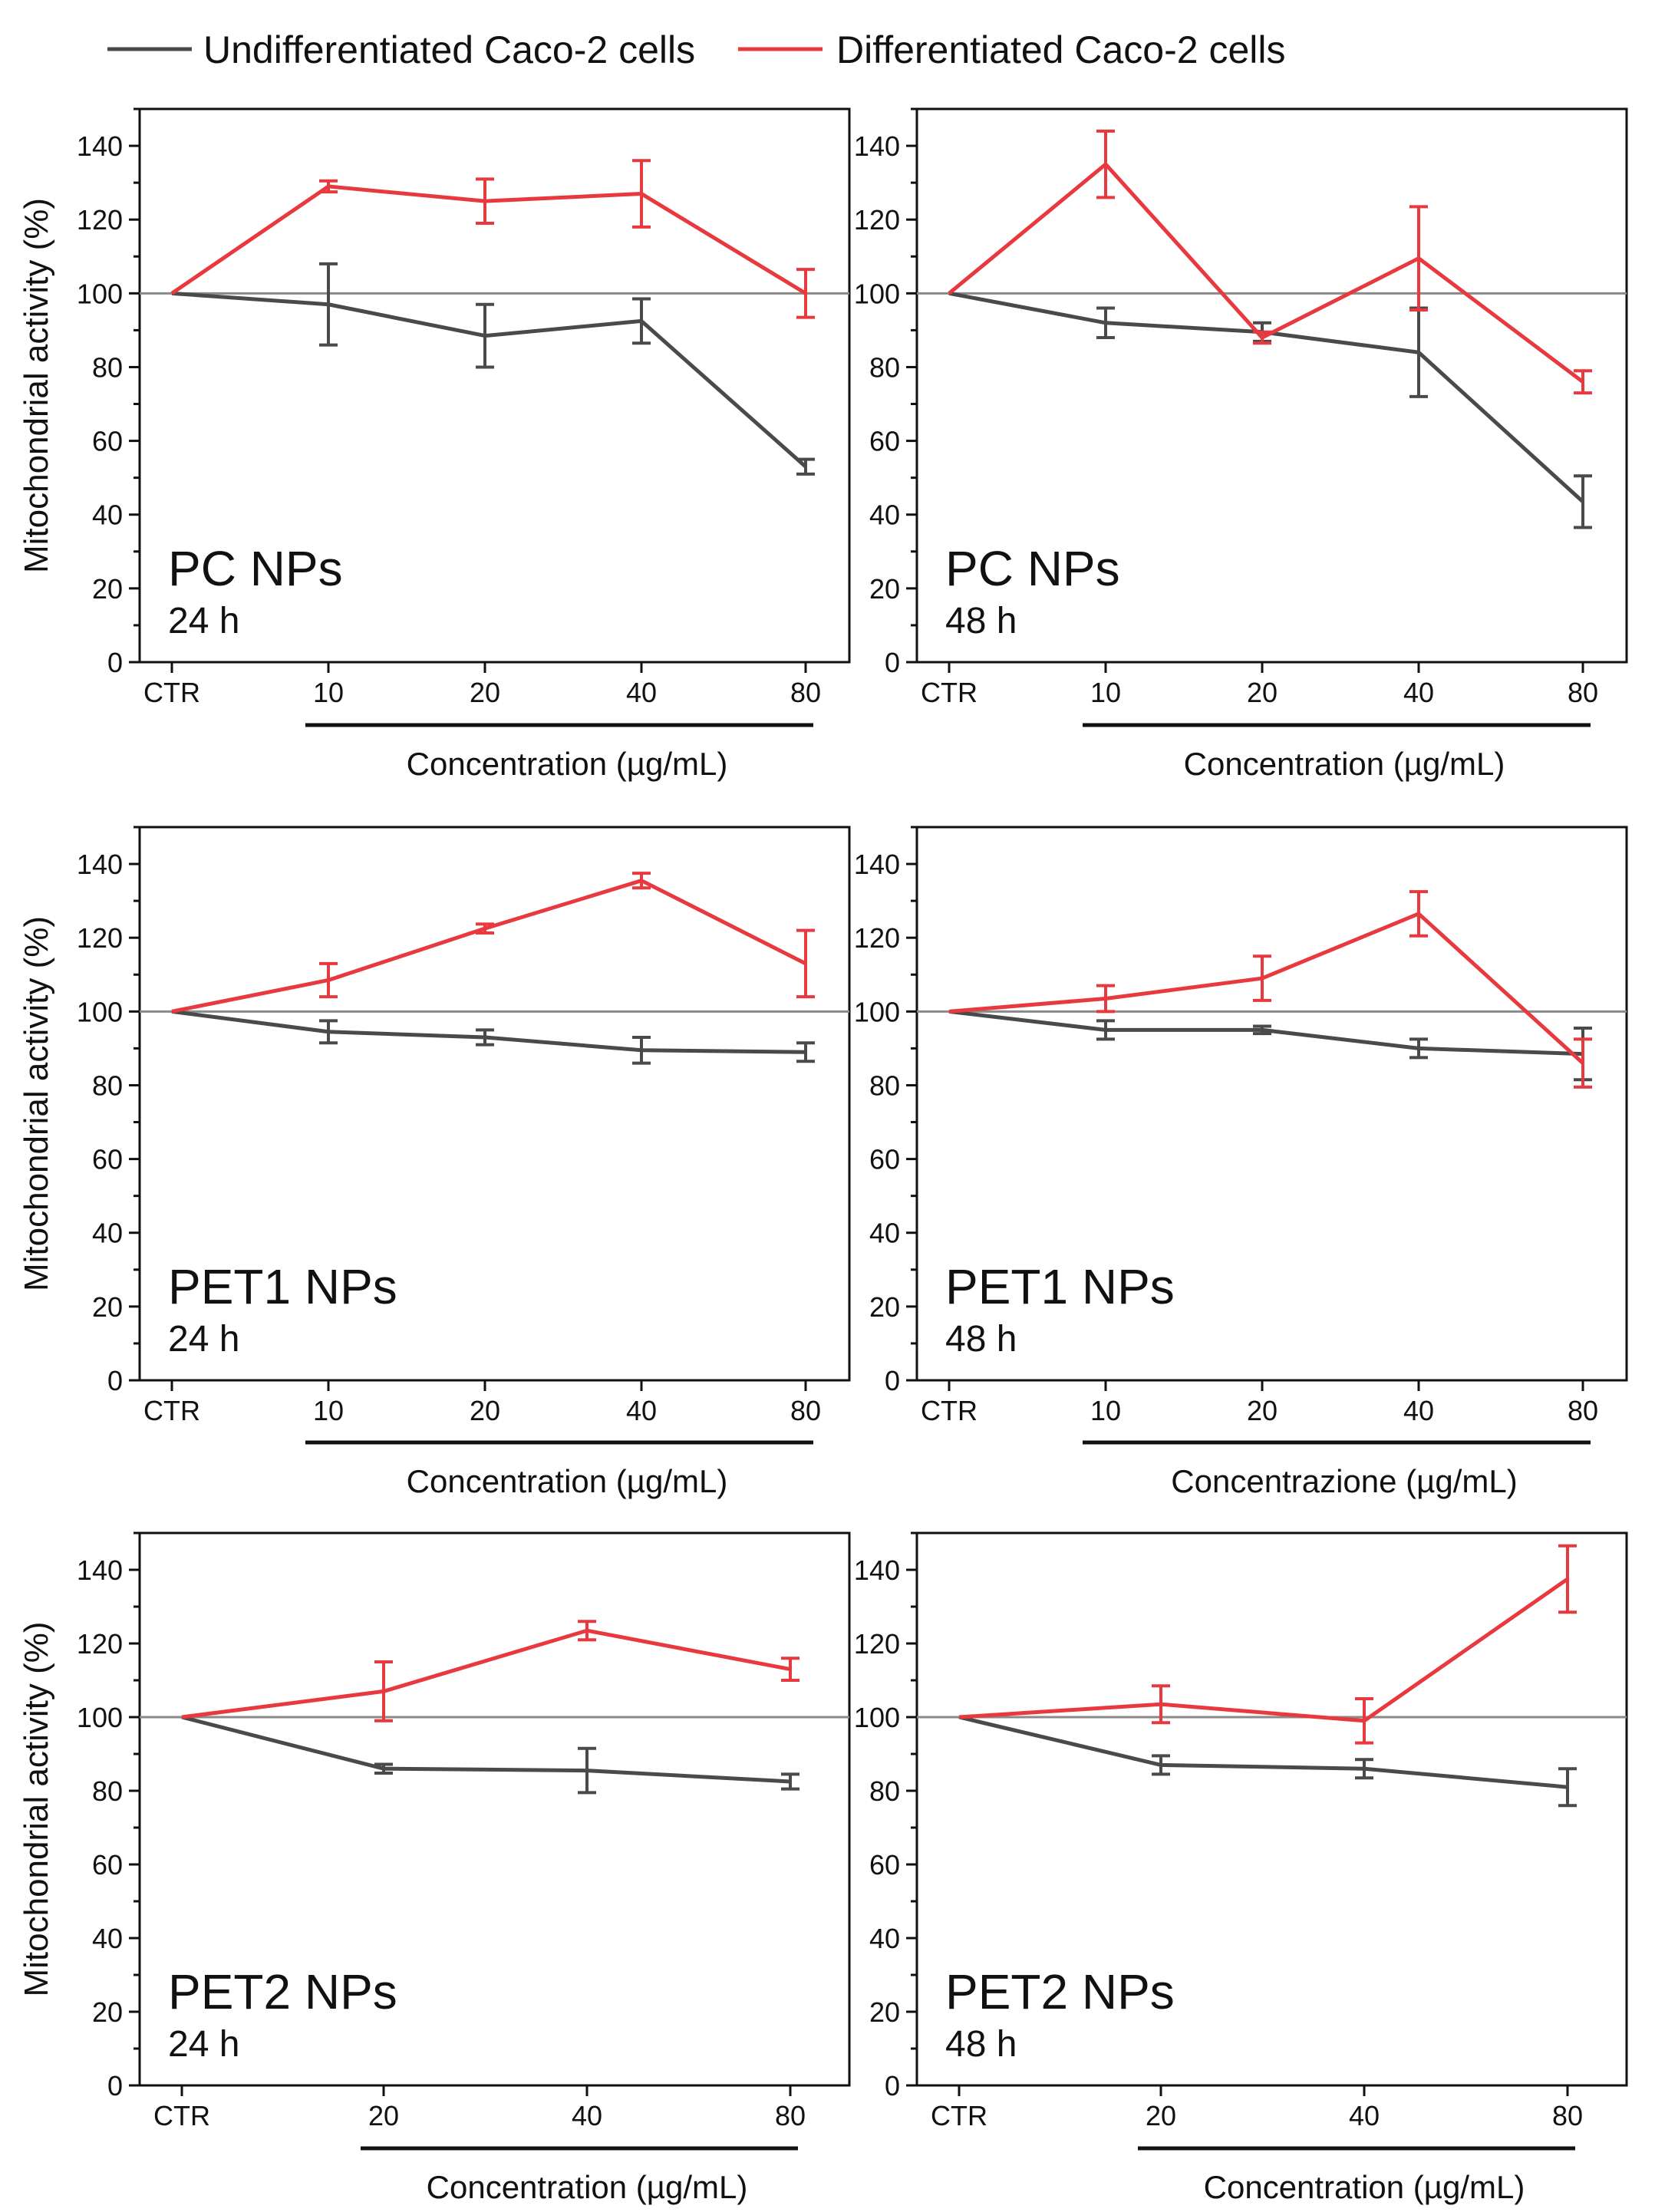 This screenshot has height=2212, width=1655. Describe the element at coordinates (449, 49) in the screenshot. I see `legend-label-0: Undifferentiated Caco-2 cells` at that location.